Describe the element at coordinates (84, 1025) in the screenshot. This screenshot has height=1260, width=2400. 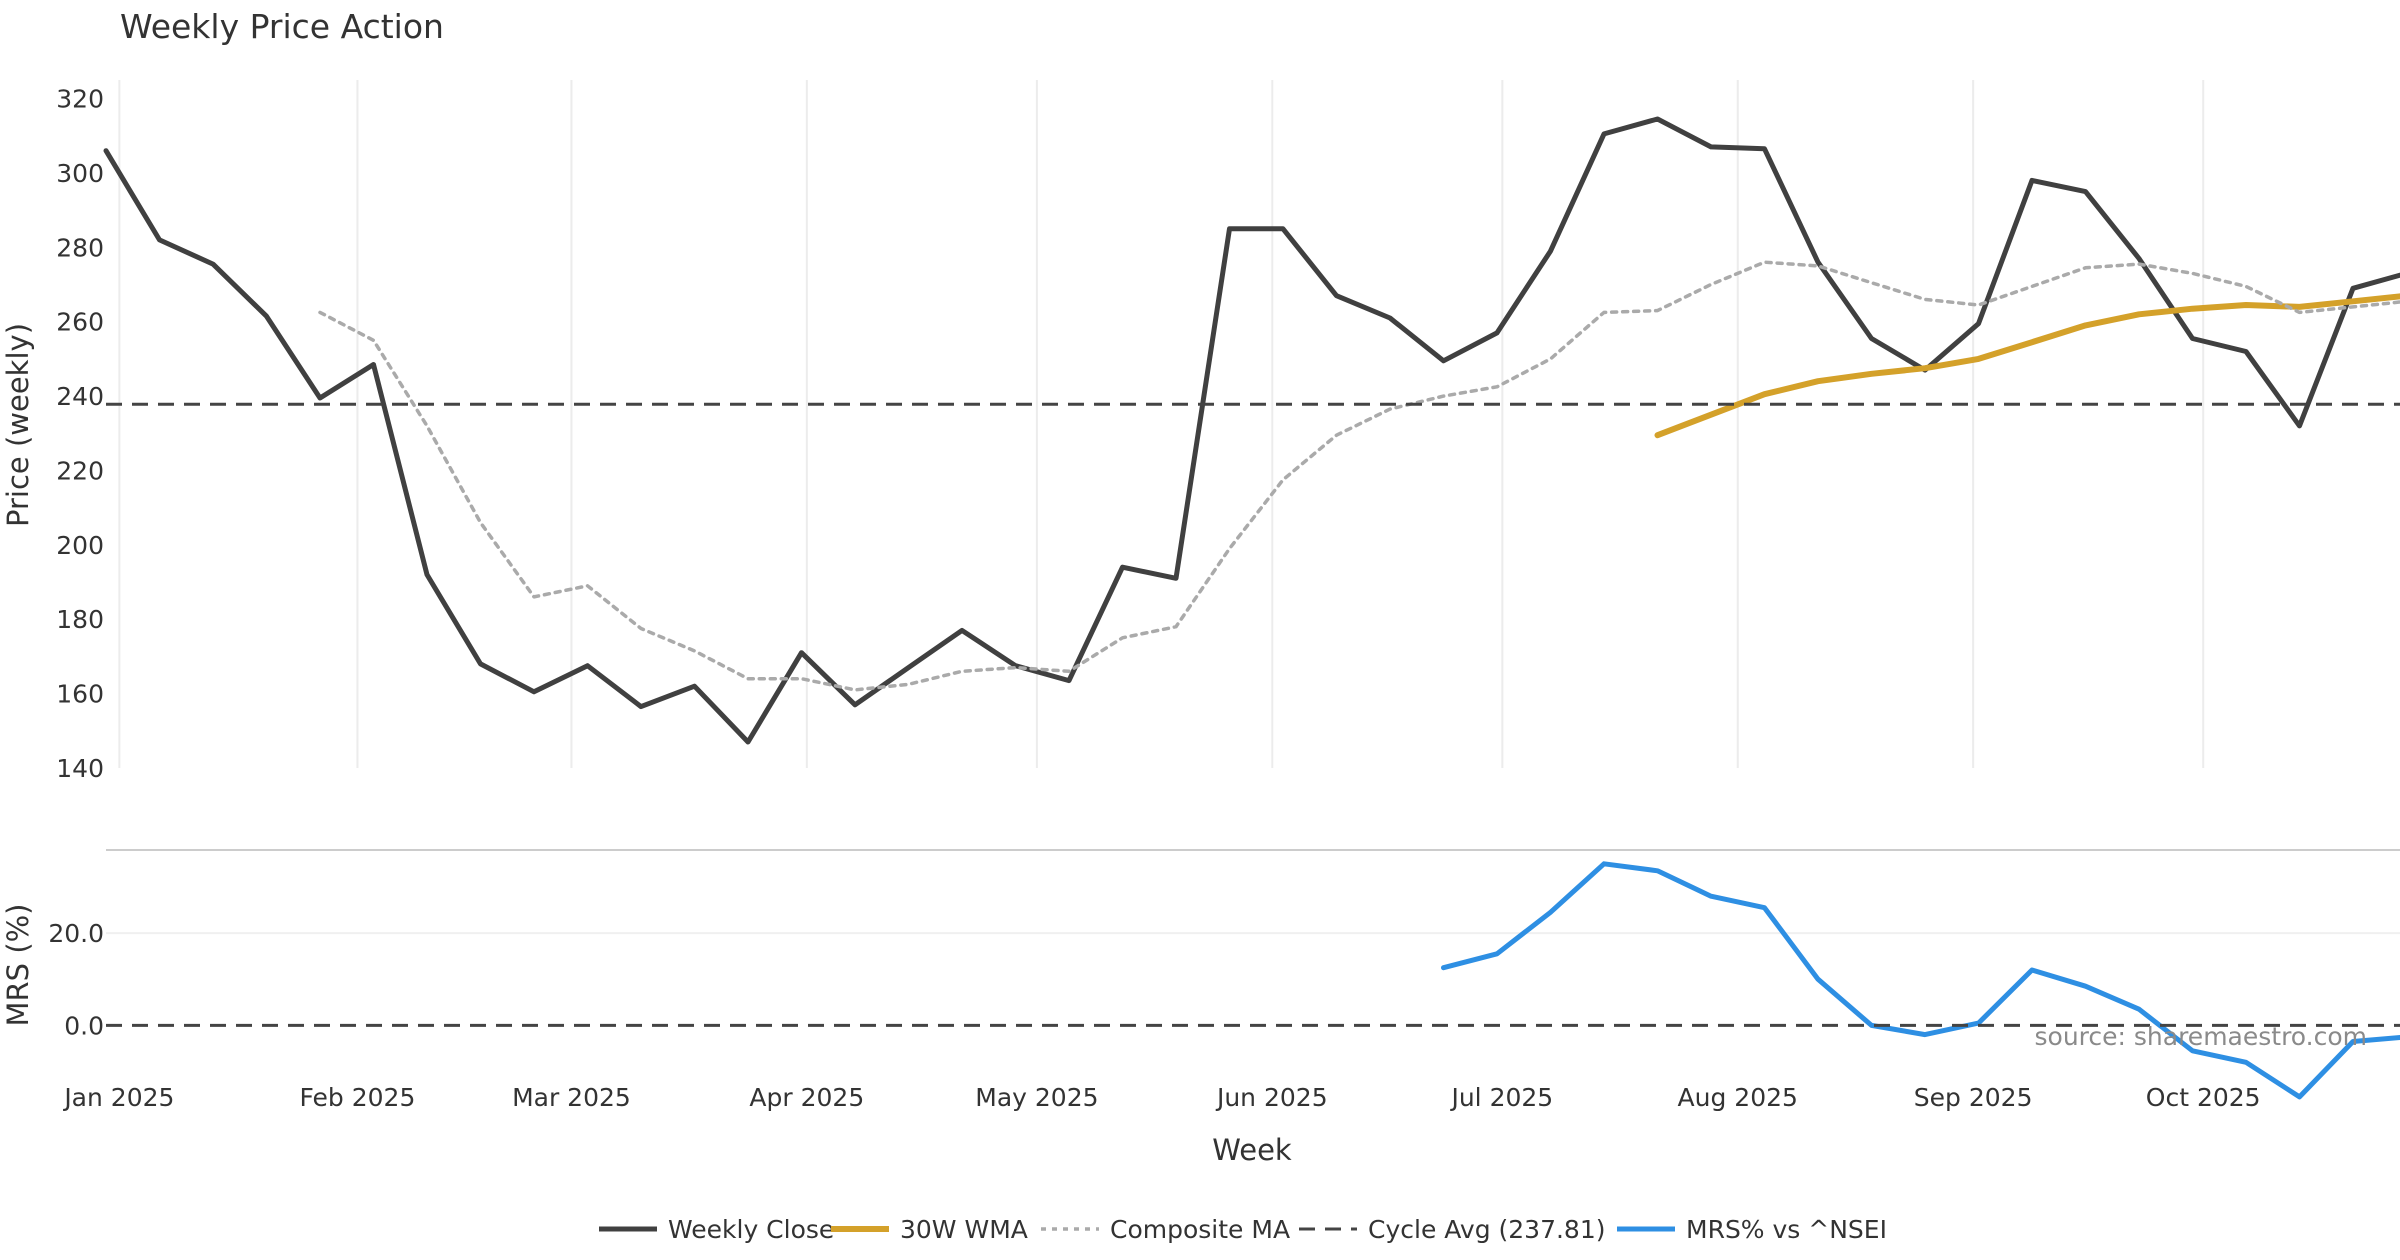
I see `mrs-y-tick-label: 0.0` at that location.